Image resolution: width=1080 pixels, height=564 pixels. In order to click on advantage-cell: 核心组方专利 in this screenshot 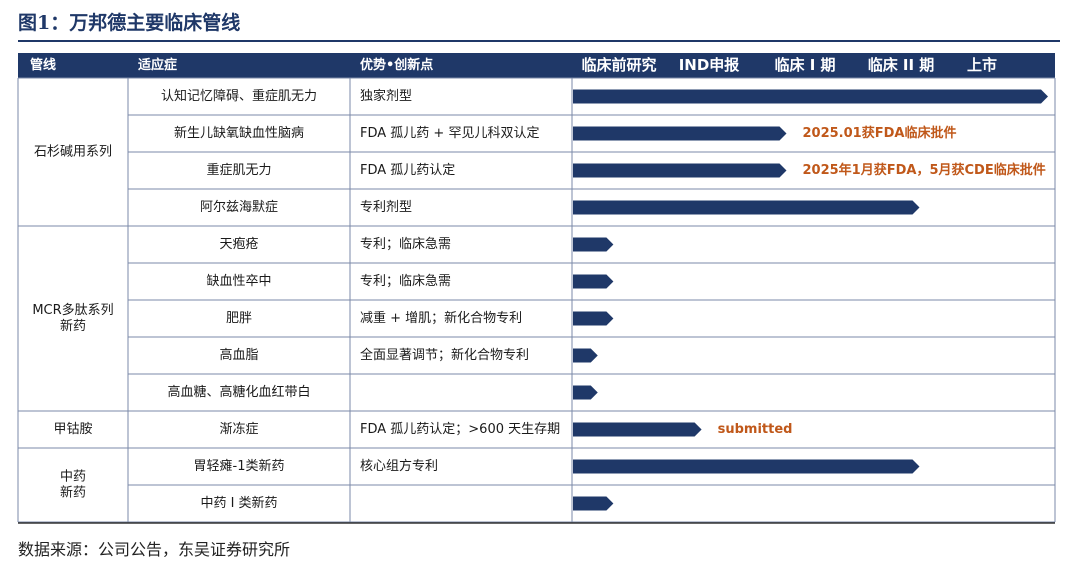, I will do `click(399, 466)`.